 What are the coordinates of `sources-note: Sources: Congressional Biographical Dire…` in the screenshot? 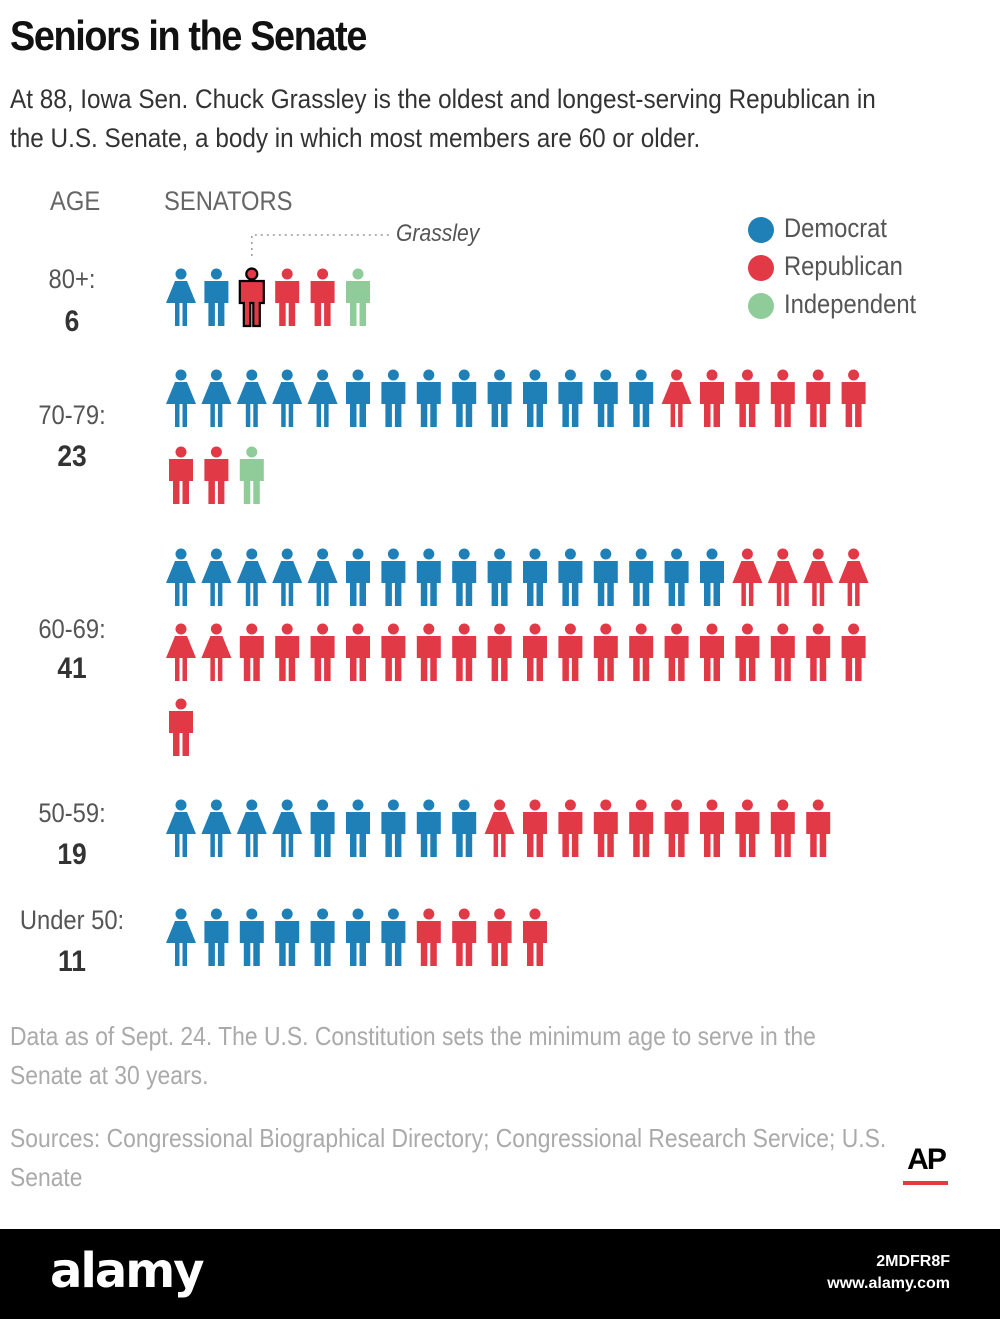 It's located at (448, 1157).